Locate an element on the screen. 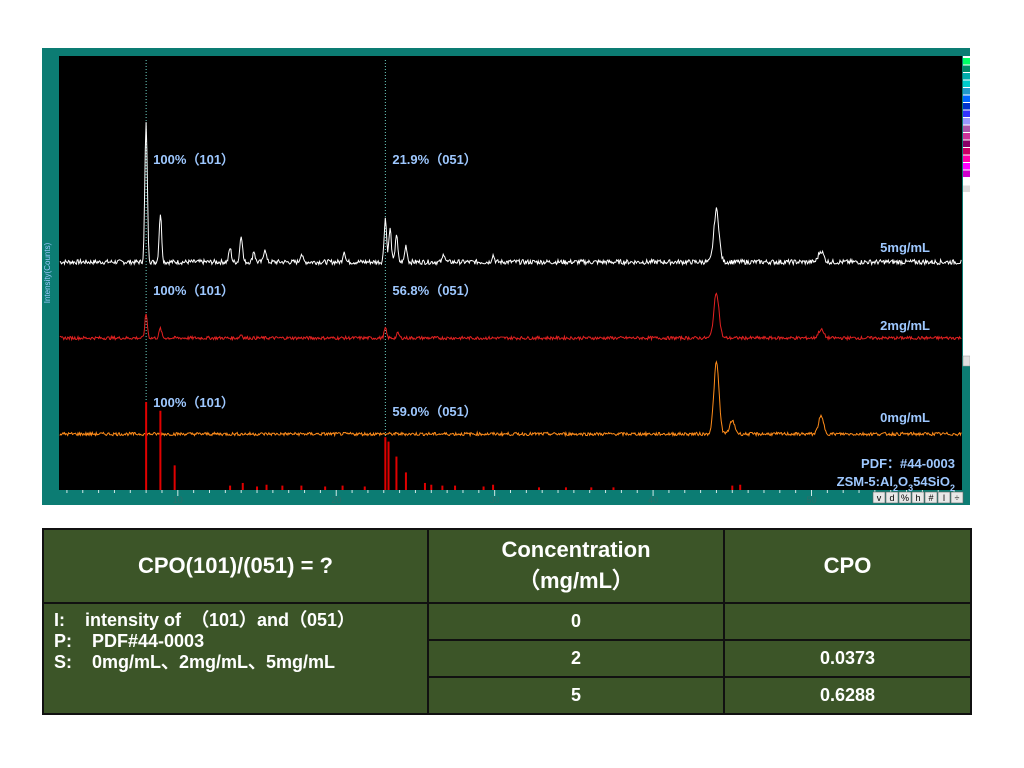  note-samples: S: 0mg/mL、2mg/mL、5mg/mL is located at coordinates (195, 662).